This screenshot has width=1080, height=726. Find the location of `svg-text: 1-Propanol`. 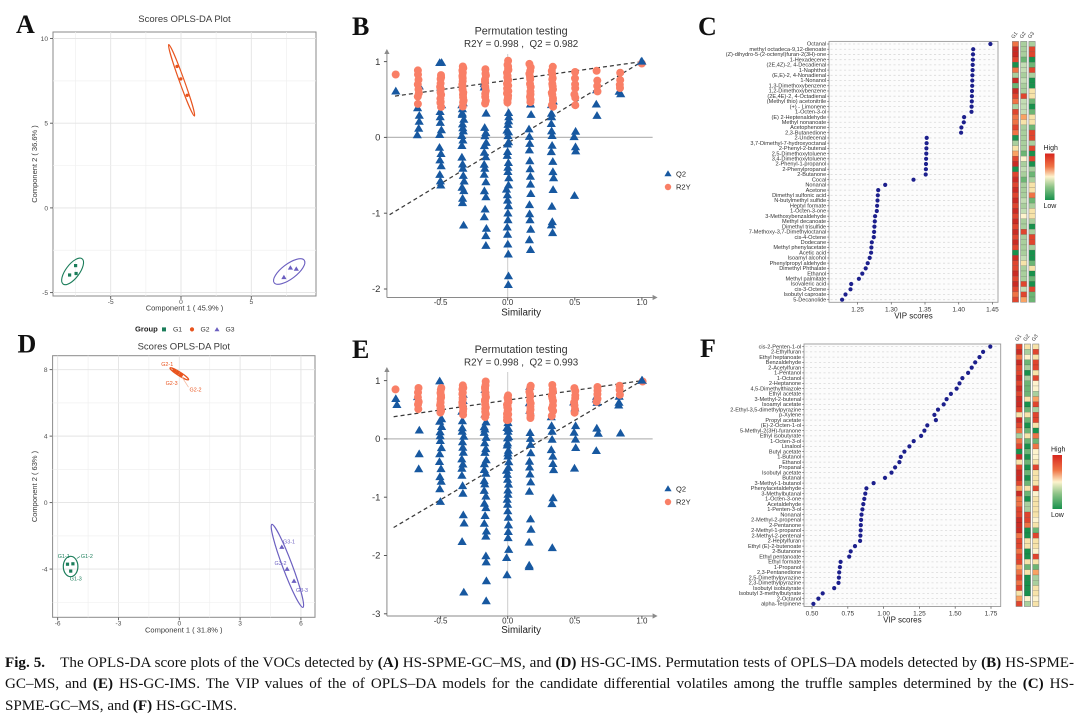

svg-text: 1-Propanol is located at coordinates (787, 568).